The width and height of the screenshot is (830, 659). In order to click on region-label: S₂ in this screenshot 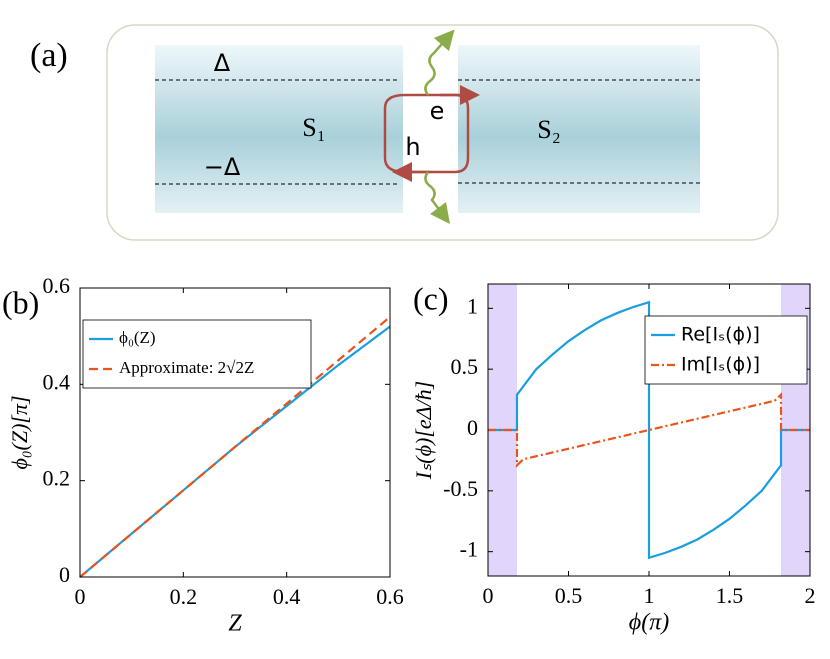, I will do `click(549, 129)`.